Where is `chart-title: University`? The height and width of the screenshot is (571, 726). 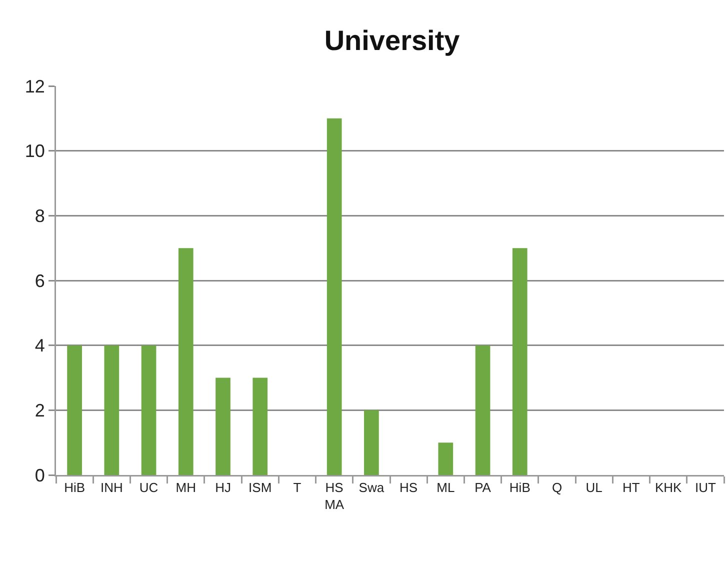
chart-title: University is located at coordinates (392, 40).